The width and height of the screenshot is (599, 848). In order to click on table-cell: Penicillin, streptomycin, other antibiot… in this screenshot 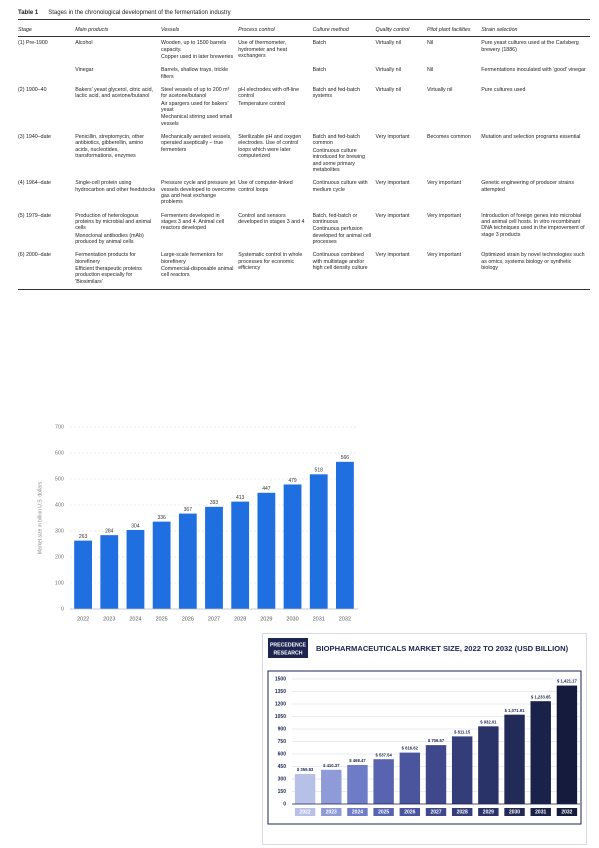, I will do `click(110, 147)`.